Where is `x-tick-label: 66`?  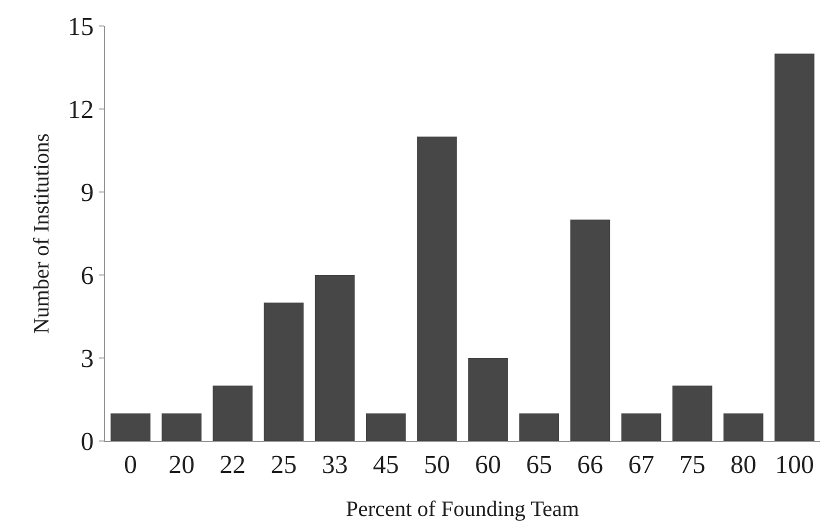
x-tick-label: 66 is located at coordinates (590, 465).